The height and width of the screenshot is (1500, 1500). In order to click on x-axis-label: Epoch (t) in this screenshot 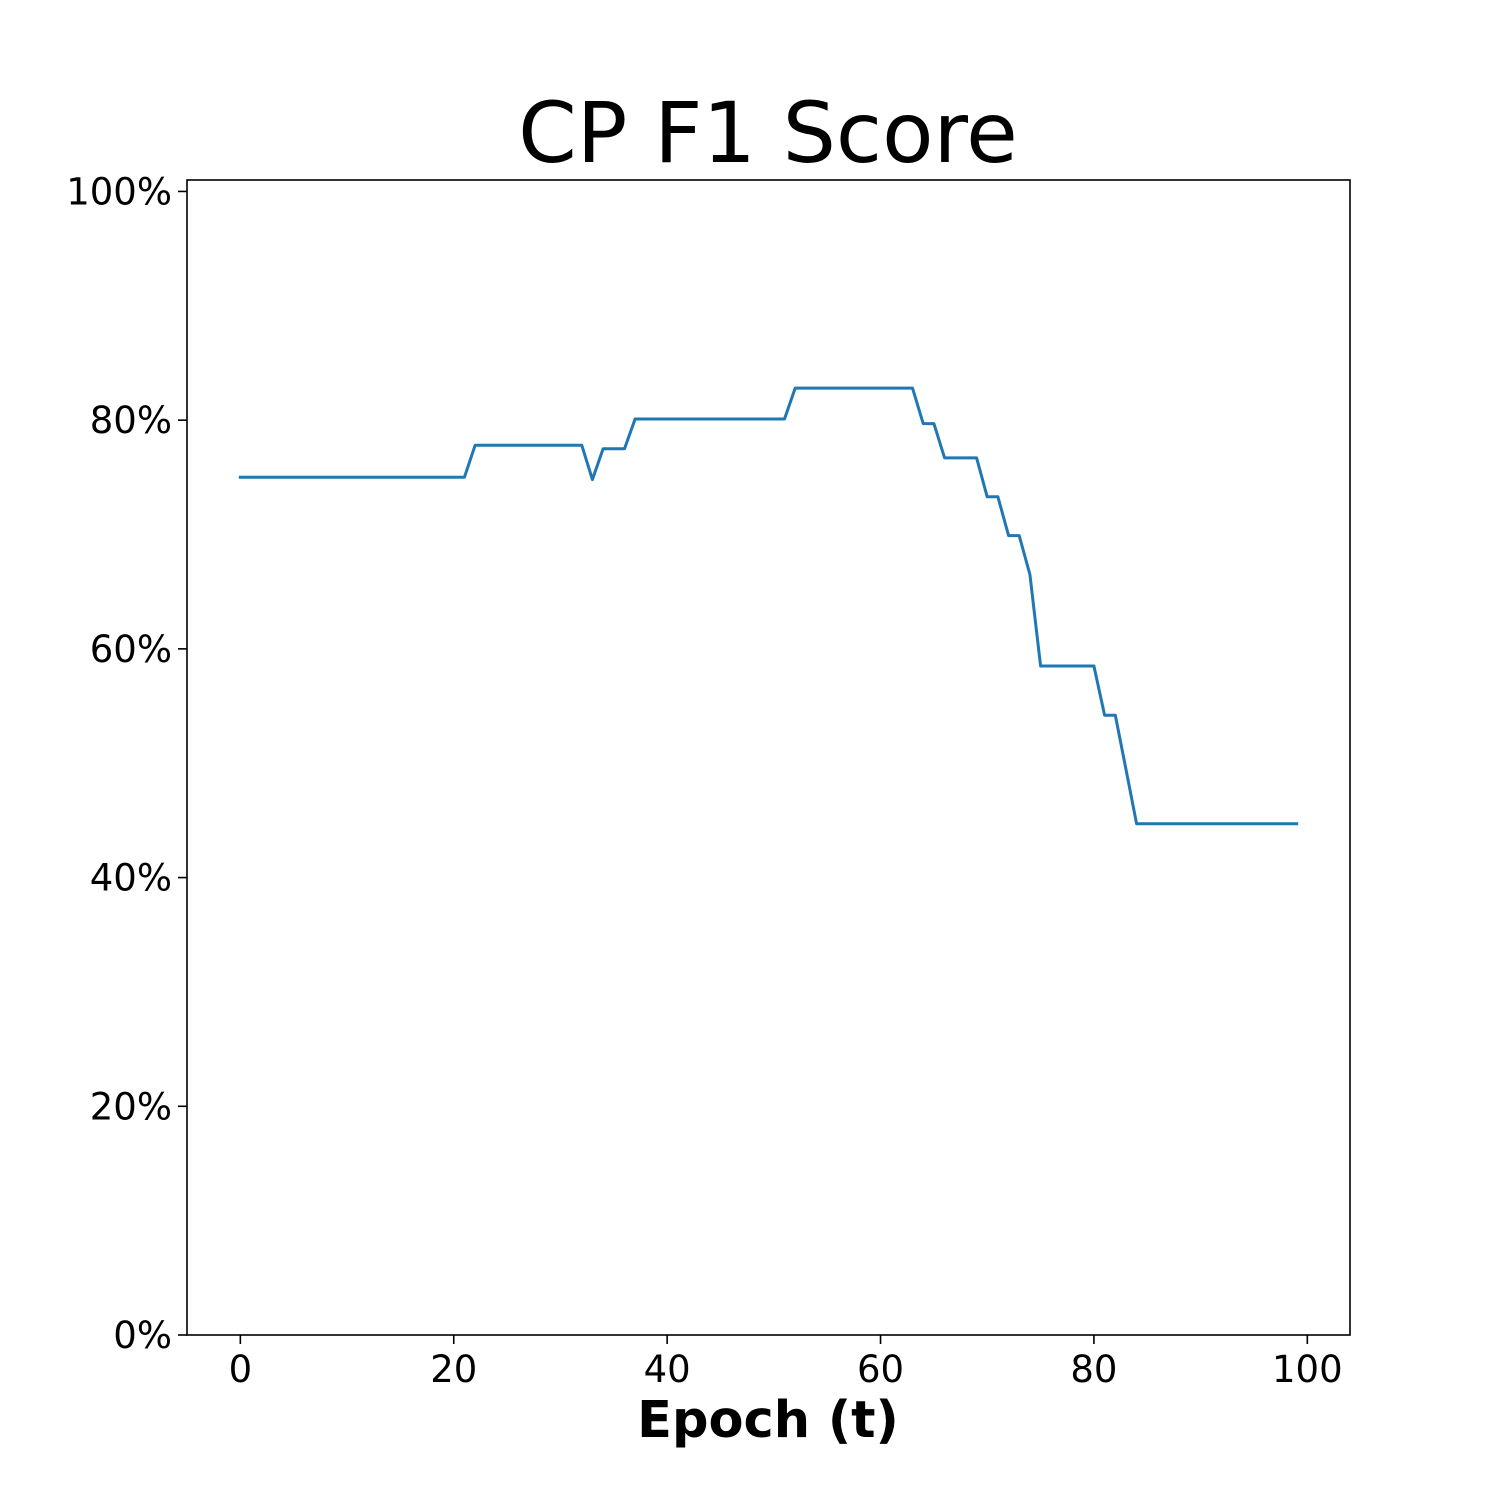, I will do `click(768, 1420)`.